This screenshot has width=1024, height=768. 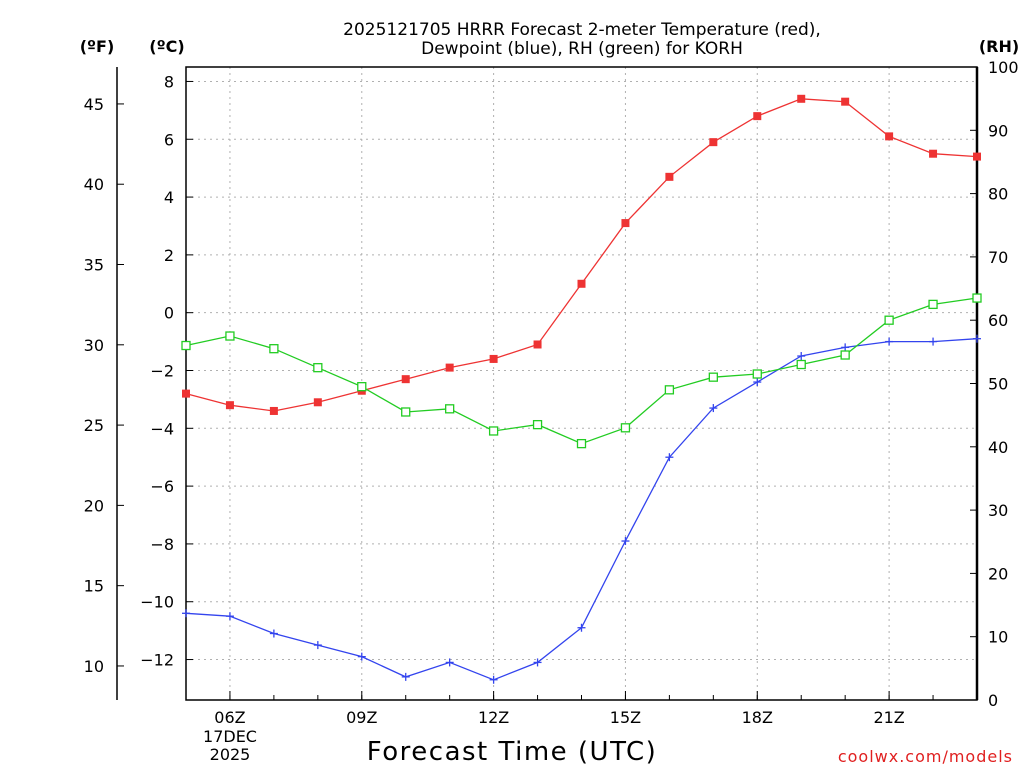 I want to click on x-tick-label: 06Z, so click(x=229, y=717).